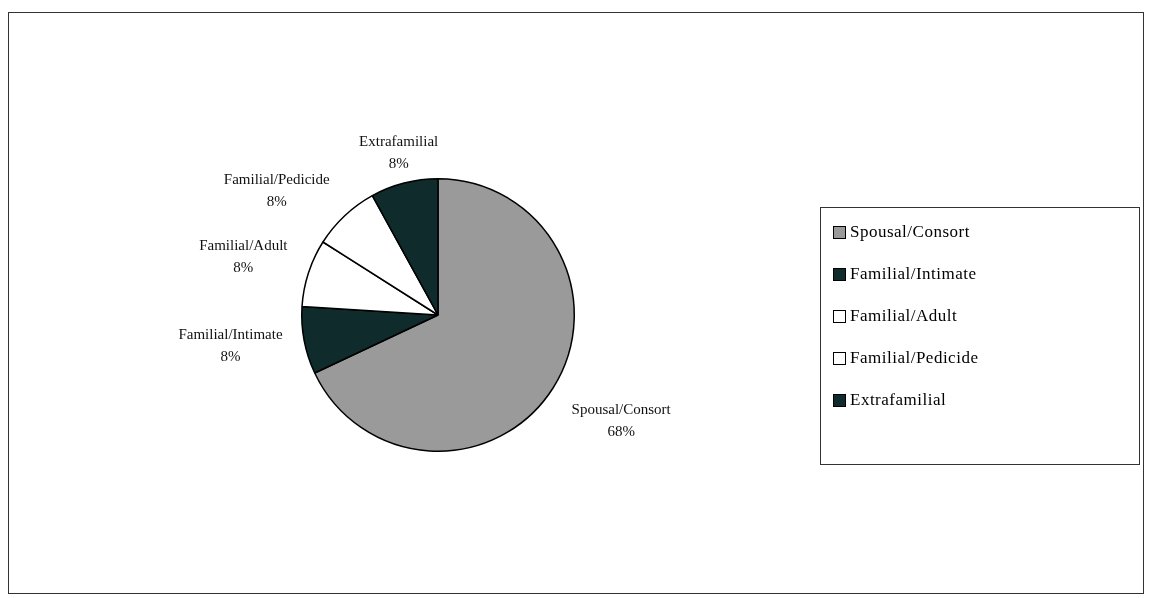 The image size is (1153, 598). I want to click on slice-label: Familial/Pedicide, so click(277, 178).